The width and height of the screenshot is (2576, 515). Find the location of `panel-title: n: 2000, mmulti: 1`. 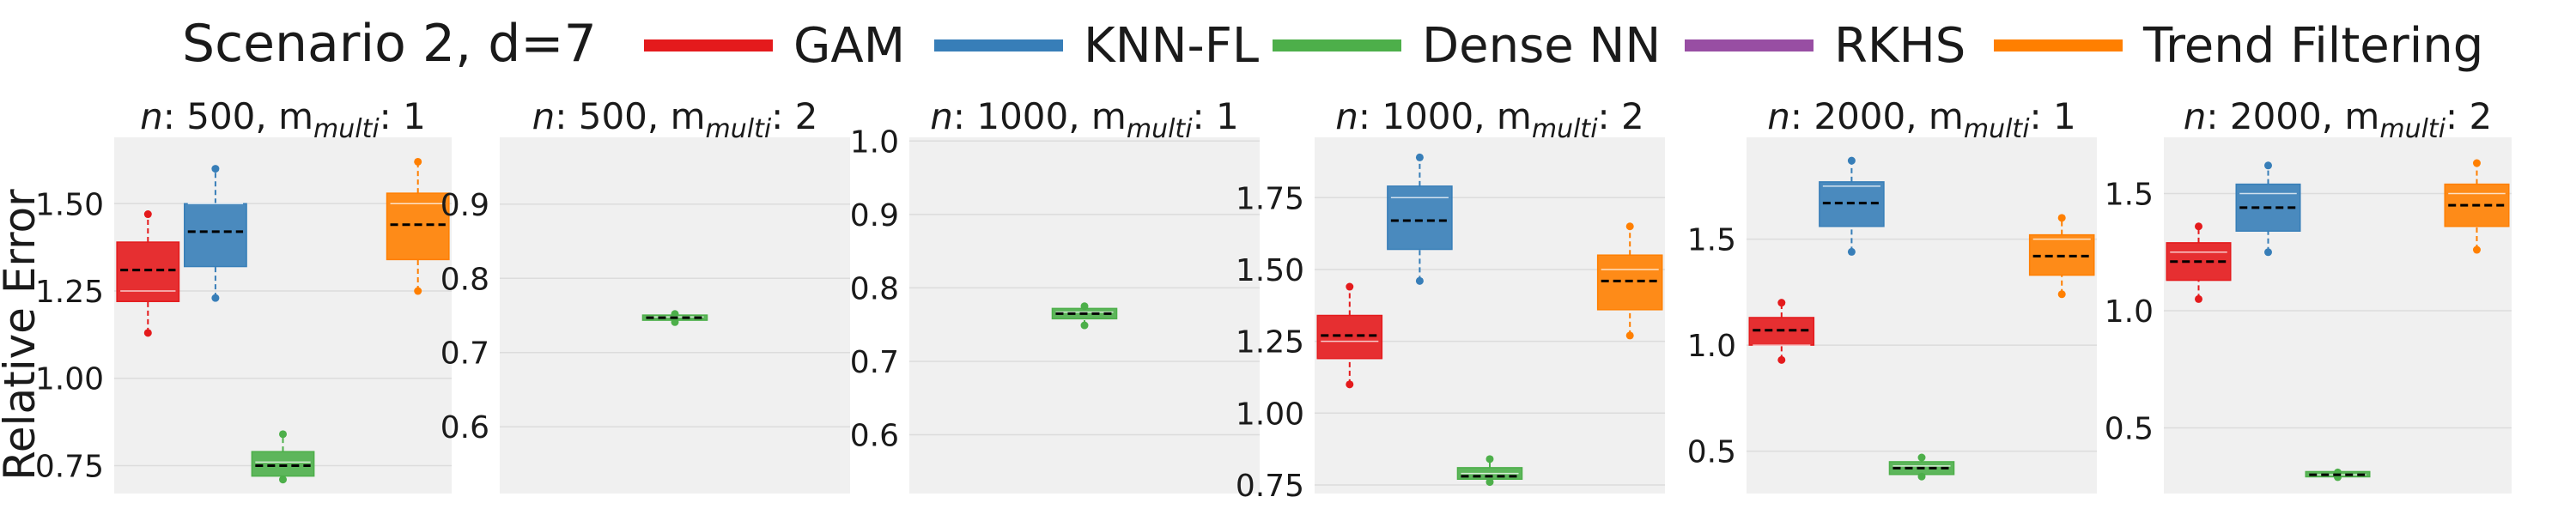

panel-title: n: 2000, mmulti: 1 is located at coordinates (1922, 119).